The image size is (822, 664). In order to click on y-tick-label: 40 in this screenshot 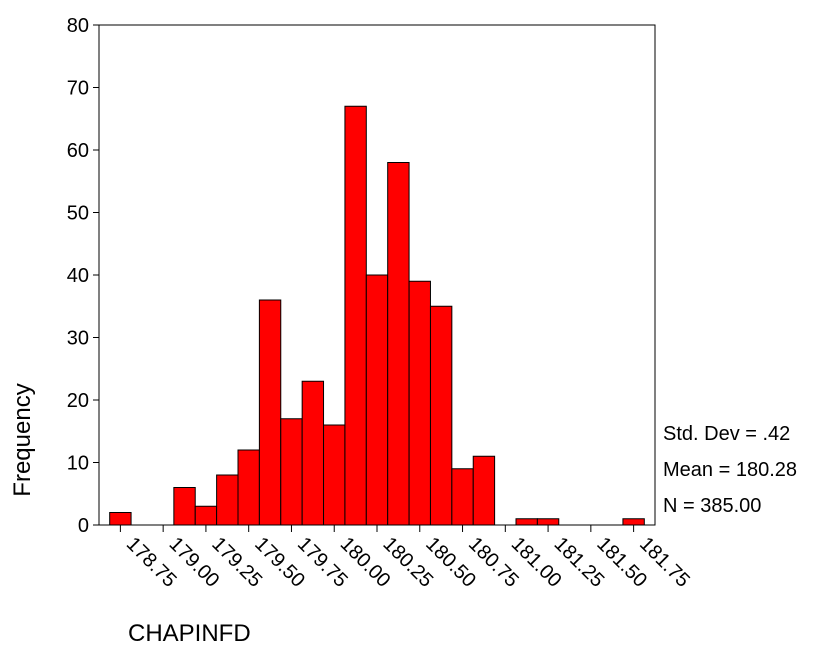, I will do `click(78, 276)`.